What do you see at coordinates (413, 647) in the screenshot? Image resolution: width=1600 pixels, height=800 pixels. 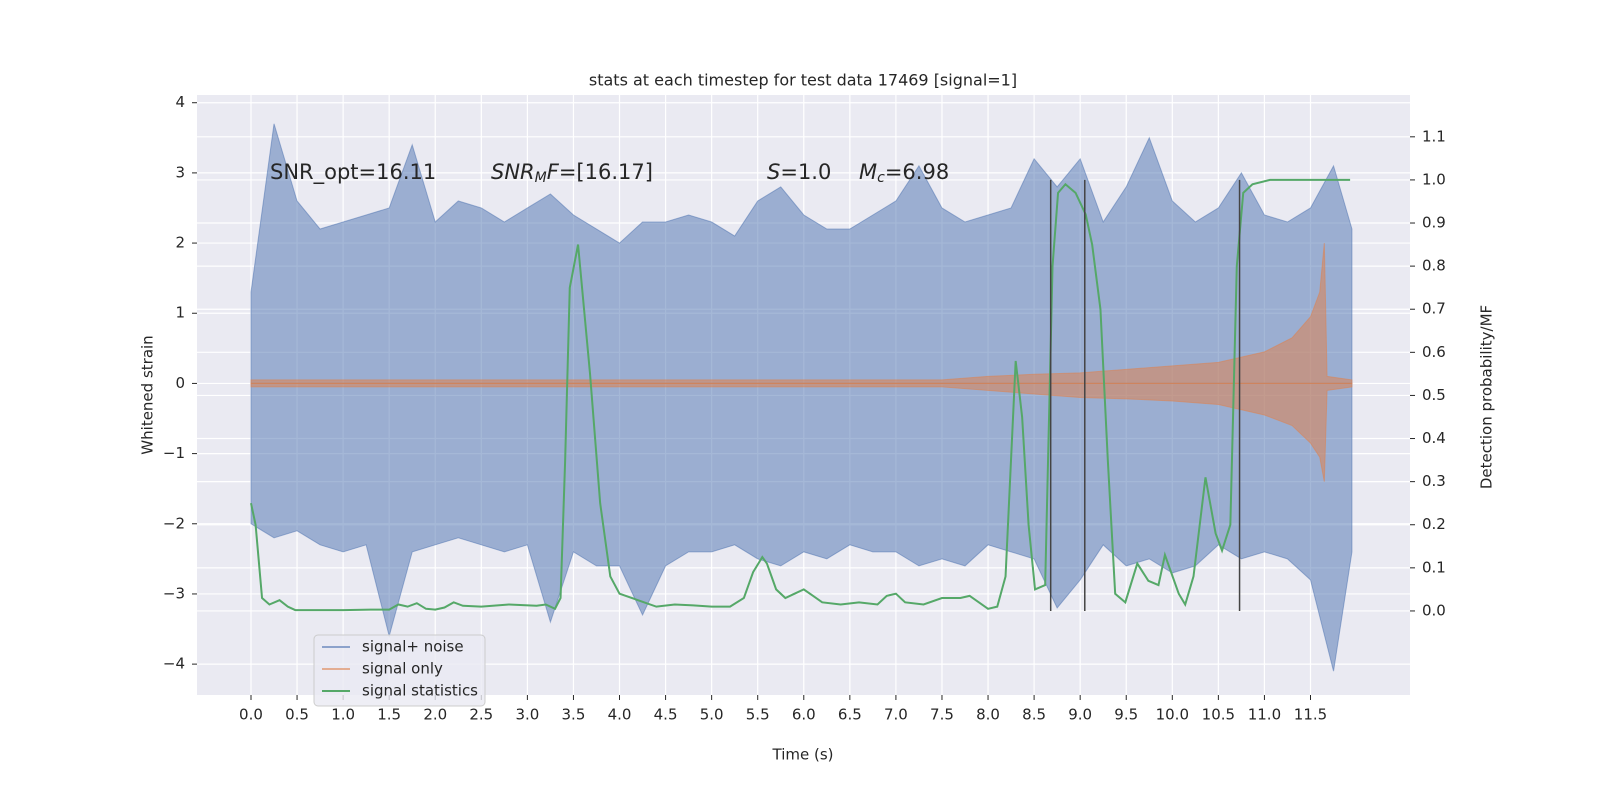 I see `legend-label: signal+ noise` at bounding box center [413, 647].